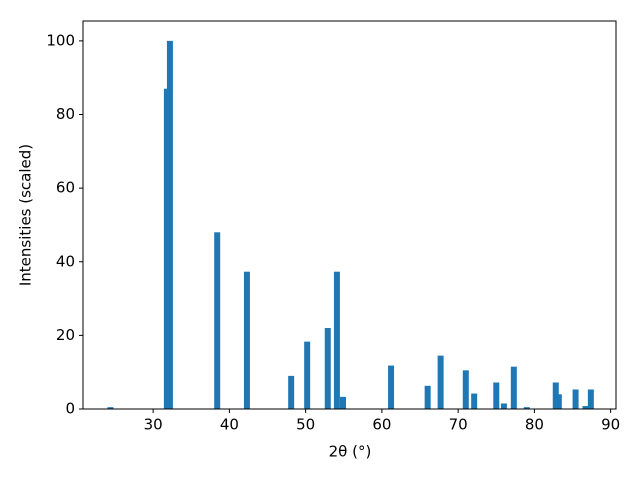 The height and width of the screenshot is (480, 640). What do you see at coordinates (65, 188) in the screenshot?
I see `y-tick-label: 60` at bounding box center [65, 188].